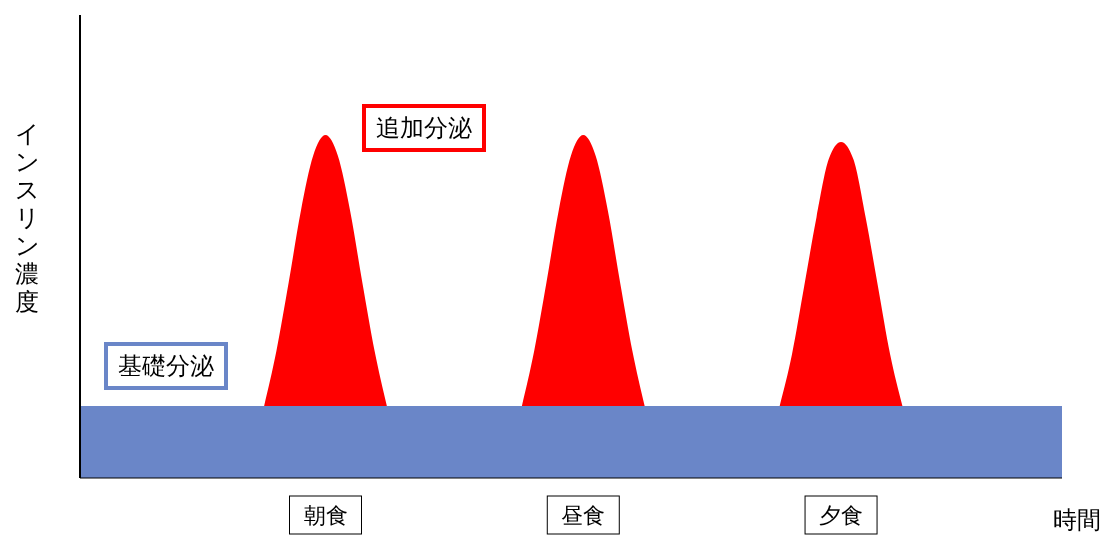  I want to click on band-label: 基礎分泌, so click(166, 366).